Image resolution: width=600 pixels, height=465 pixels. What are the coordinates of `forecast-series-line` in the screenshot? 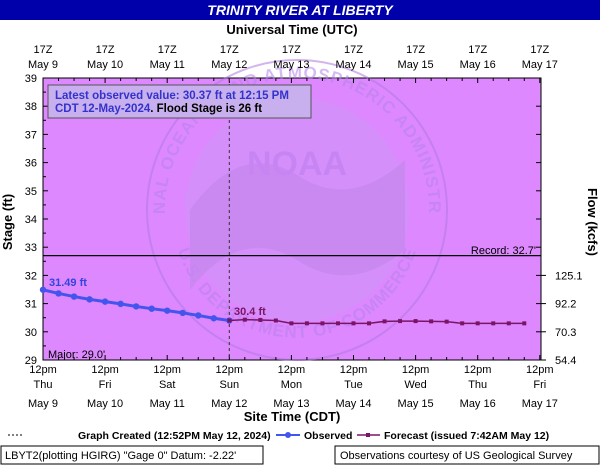 It's located at (377, 321).